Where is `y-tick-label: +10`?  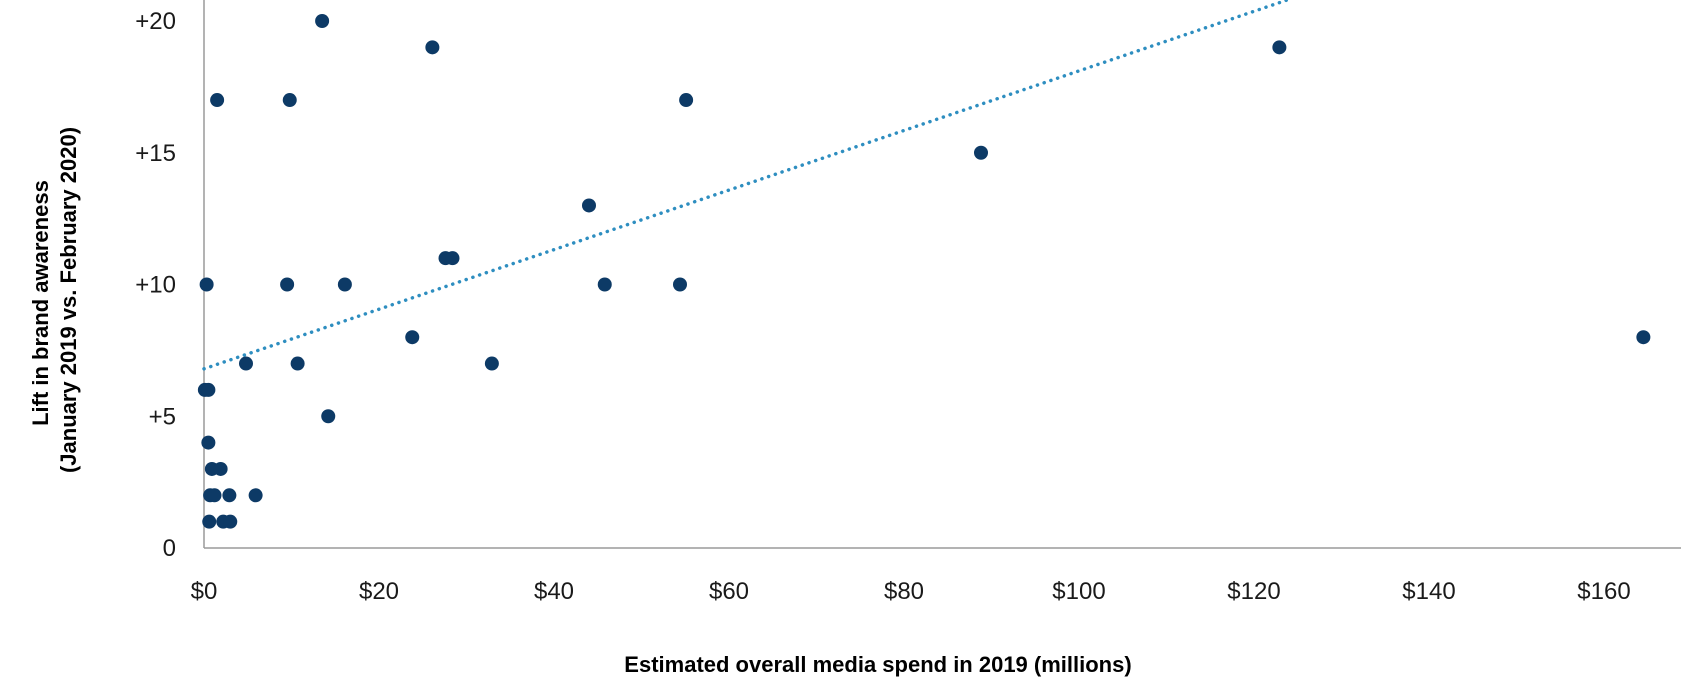 y-tick-label: +10 is located at coordinates (155, 285).